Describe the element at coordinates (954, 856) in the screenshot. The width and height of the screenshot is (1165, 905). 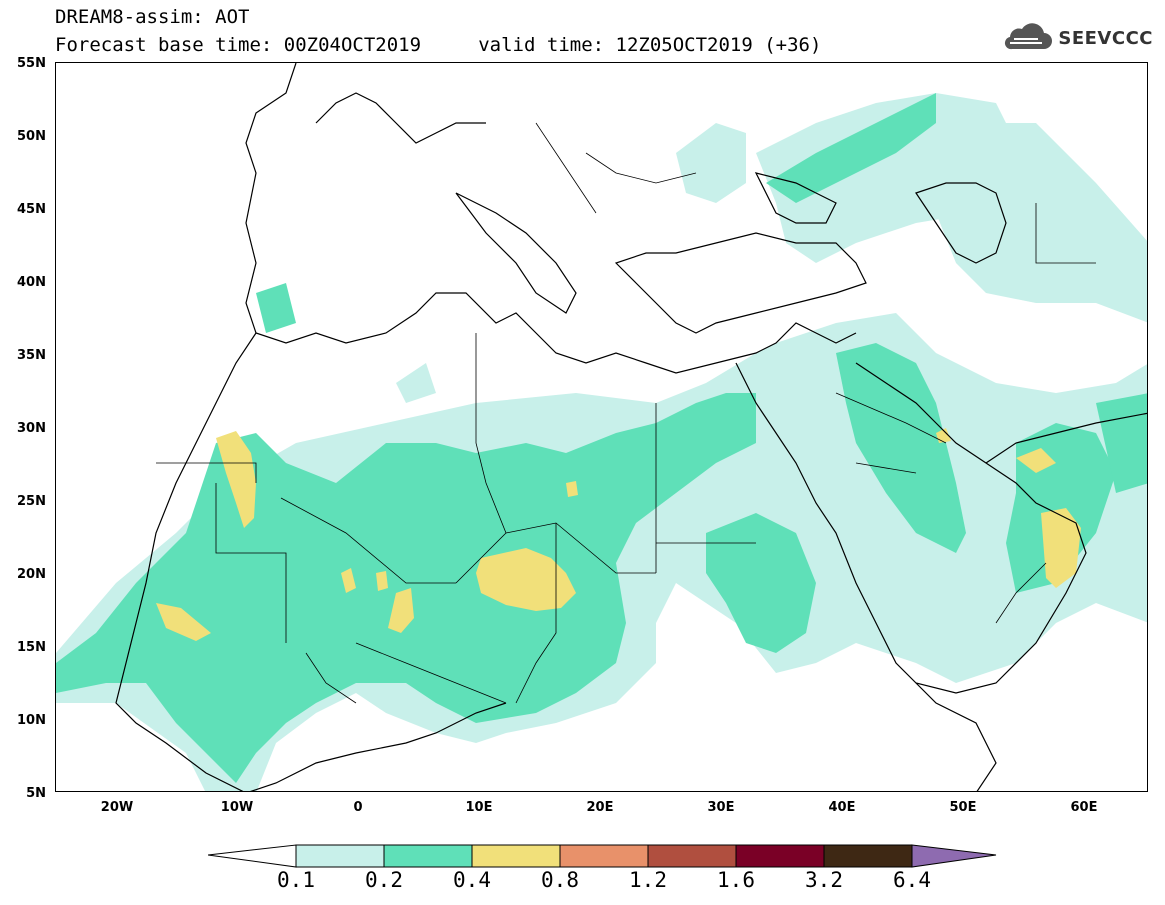
I see `colorbar-high-arrow` at that location.